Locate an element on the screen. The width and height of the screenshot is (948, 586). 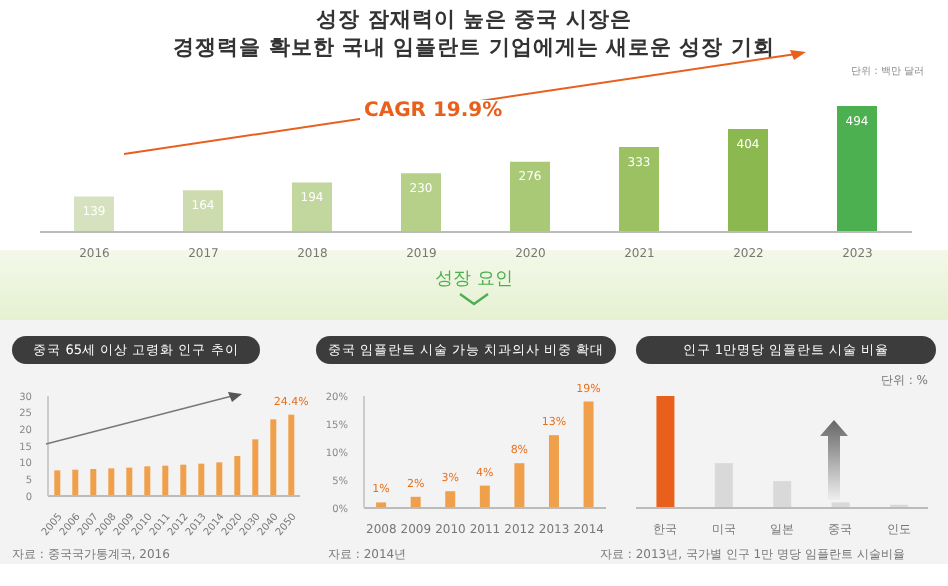
annotation: CAGR 19.9% is located at coordinates (433, 111).